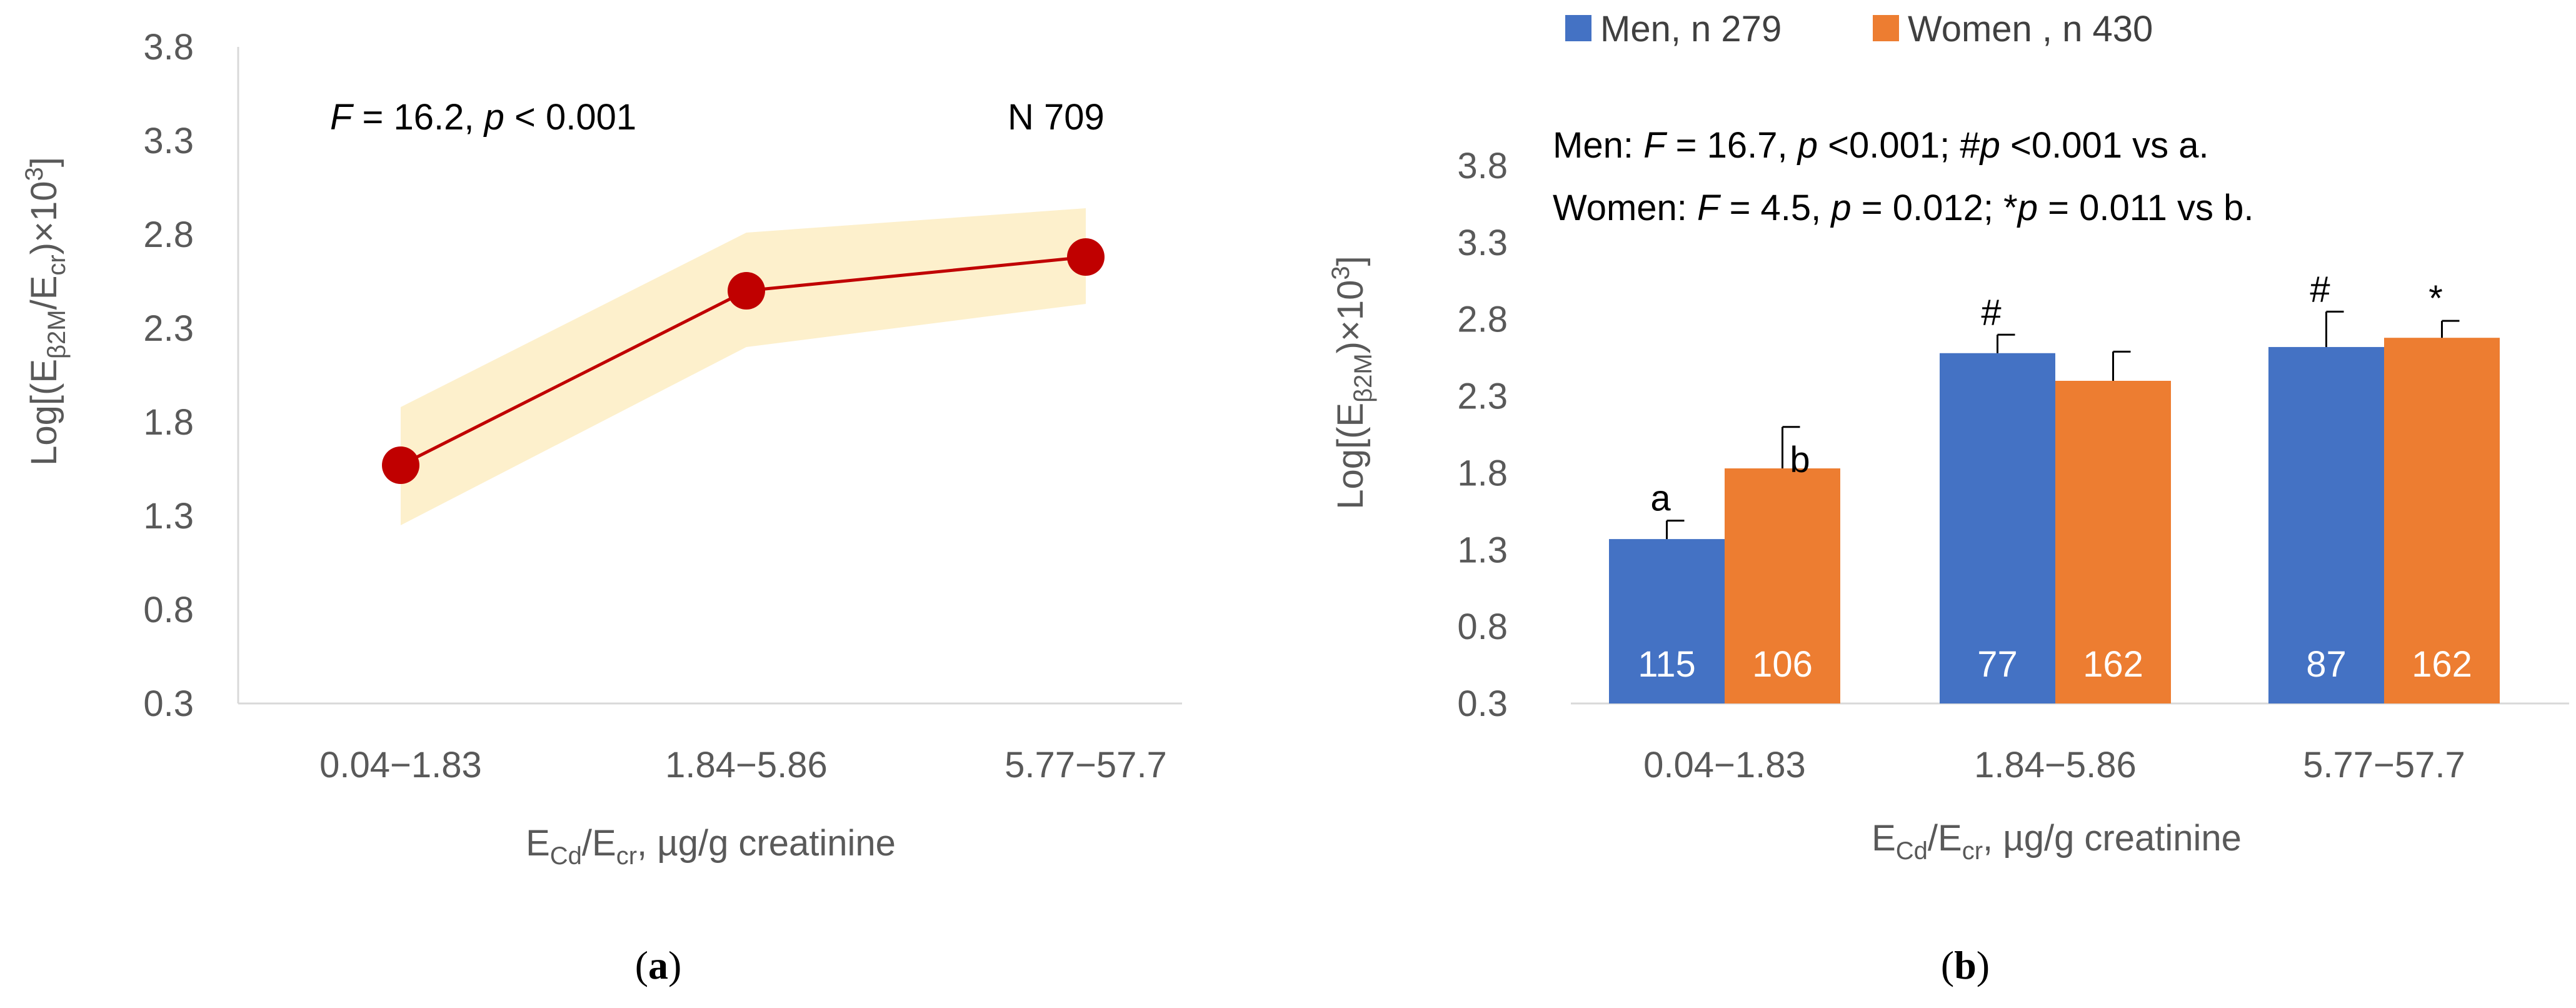 The height and width of the screenshot is (1008, 2576). Describe the element at coordinates (1691, 29) in the screenshot. I see `legend-label-men: Men, n 279` at that location.